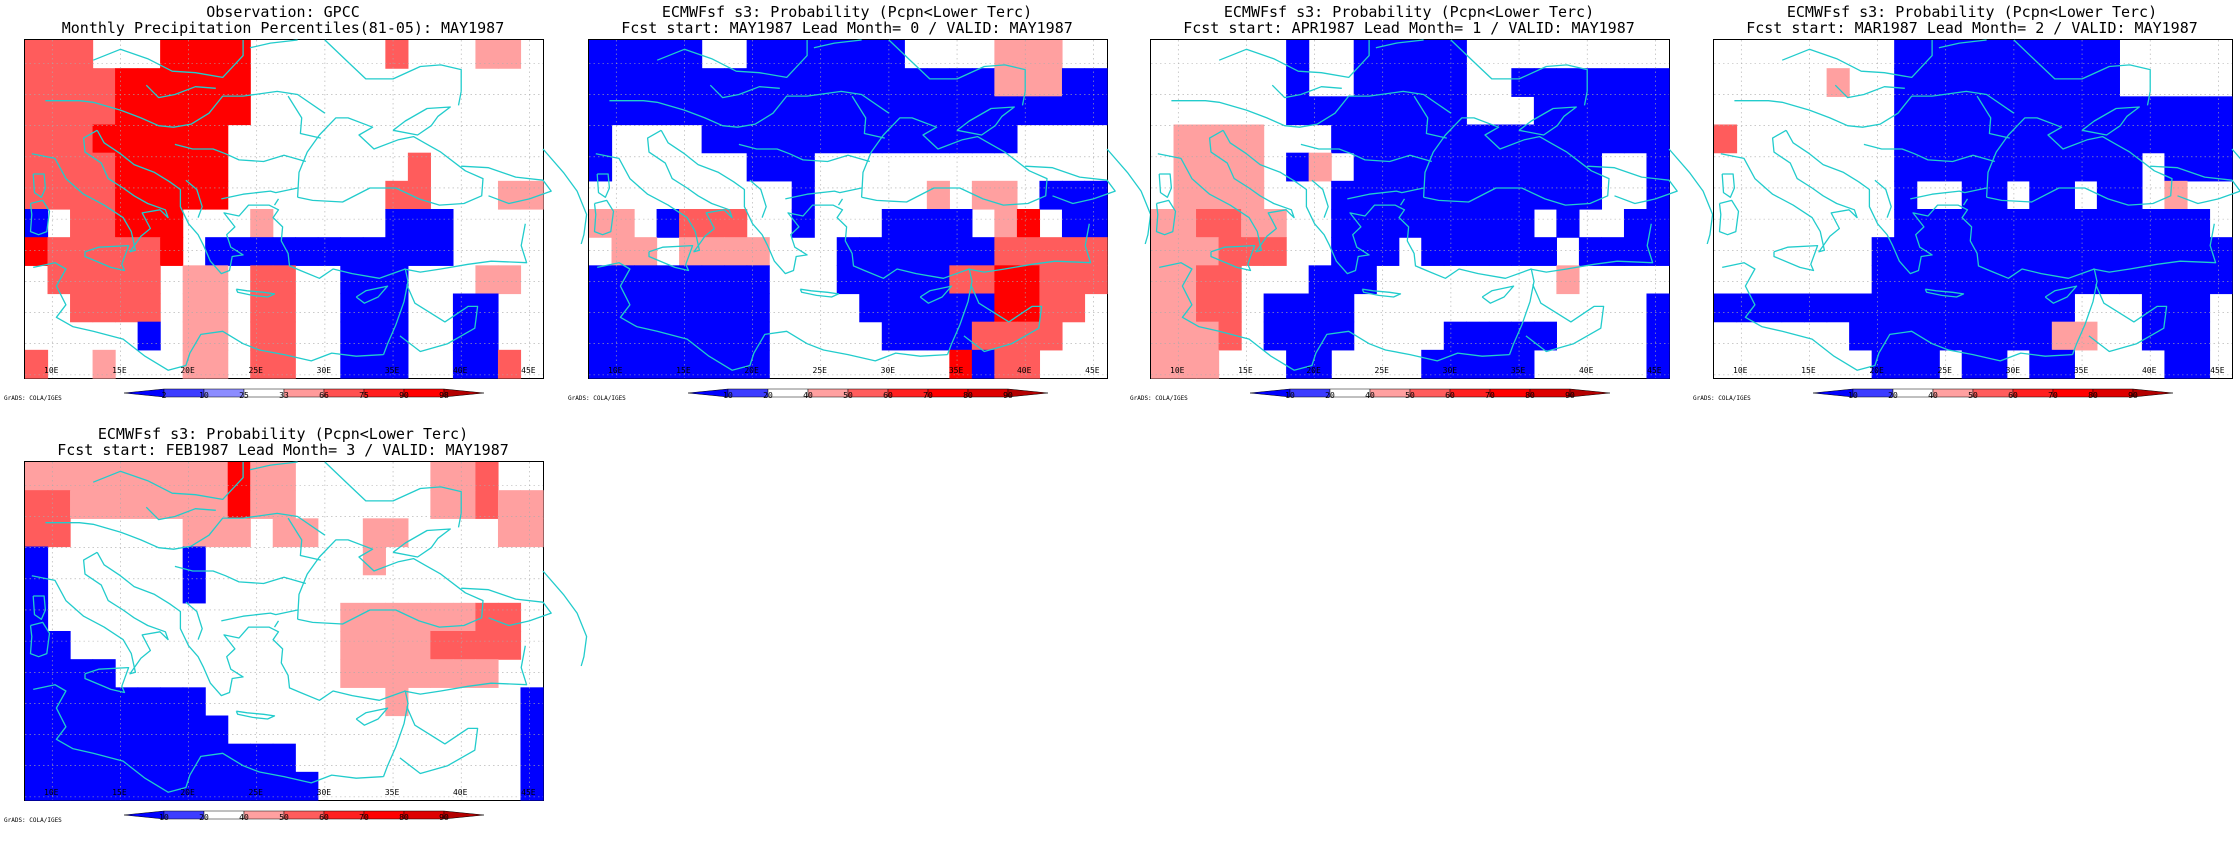  What do you see at coordinates (33, 820) in the screenshot?
I see `grads-credit: GrADS: COLA/IGES` at bounding box center [33, 820].